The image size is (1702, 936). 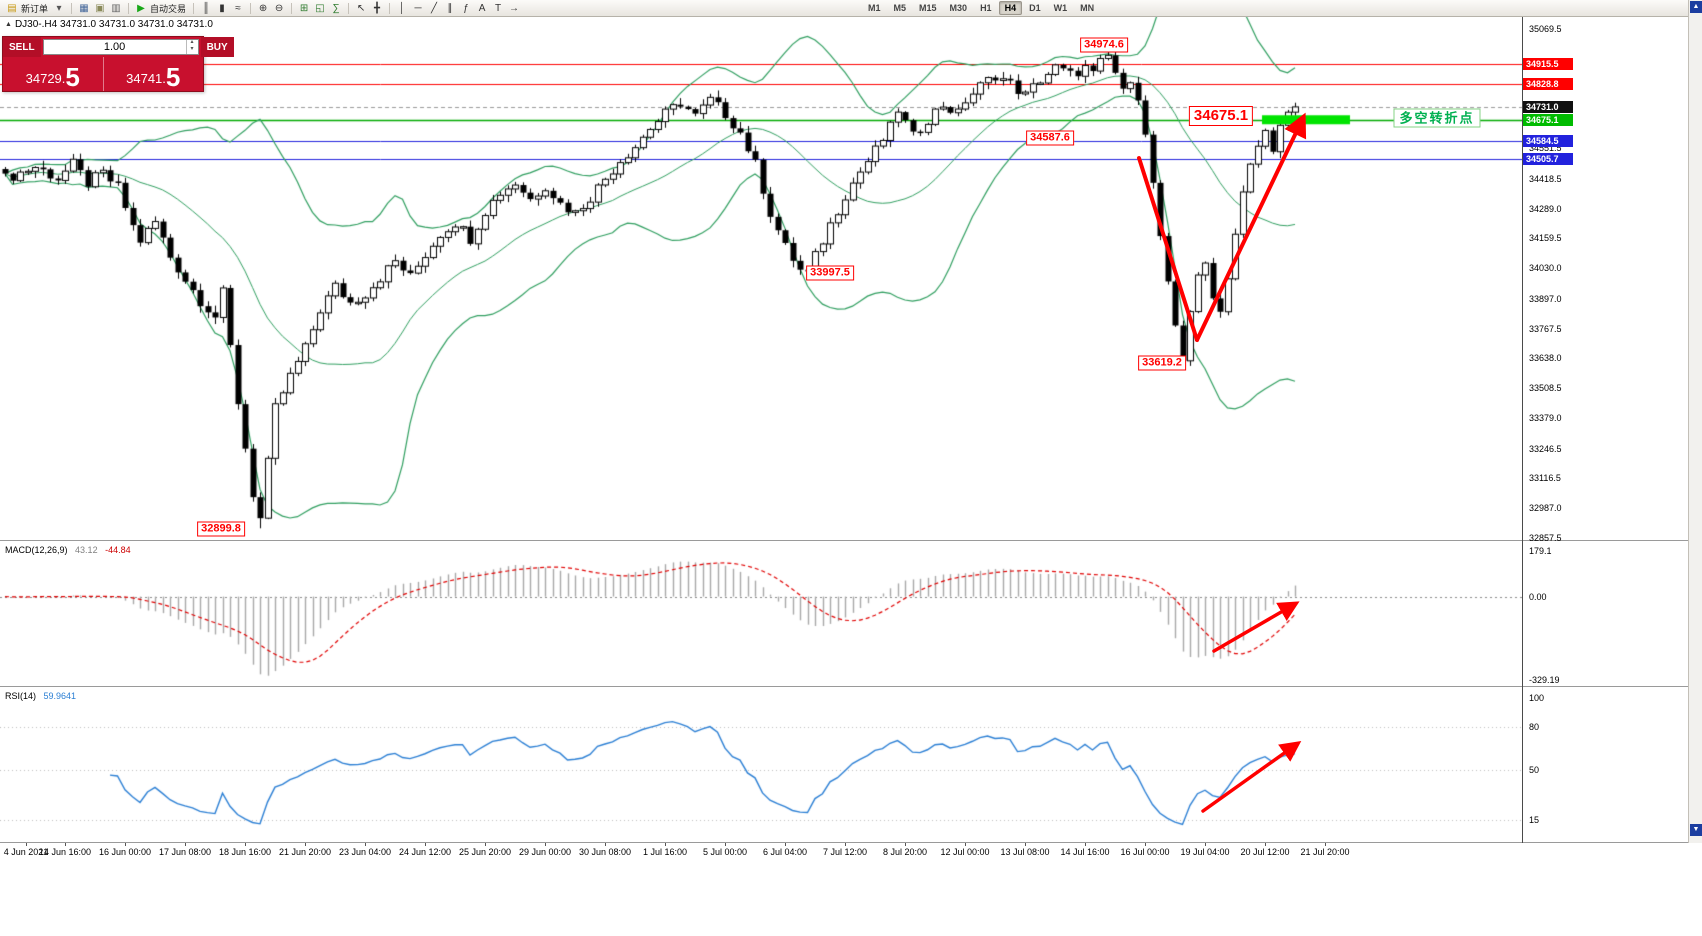 What do you see at coordinates (761, 614) in the screenshot?
I see `macd-panel-canvas` at bounding box center [761, 614].